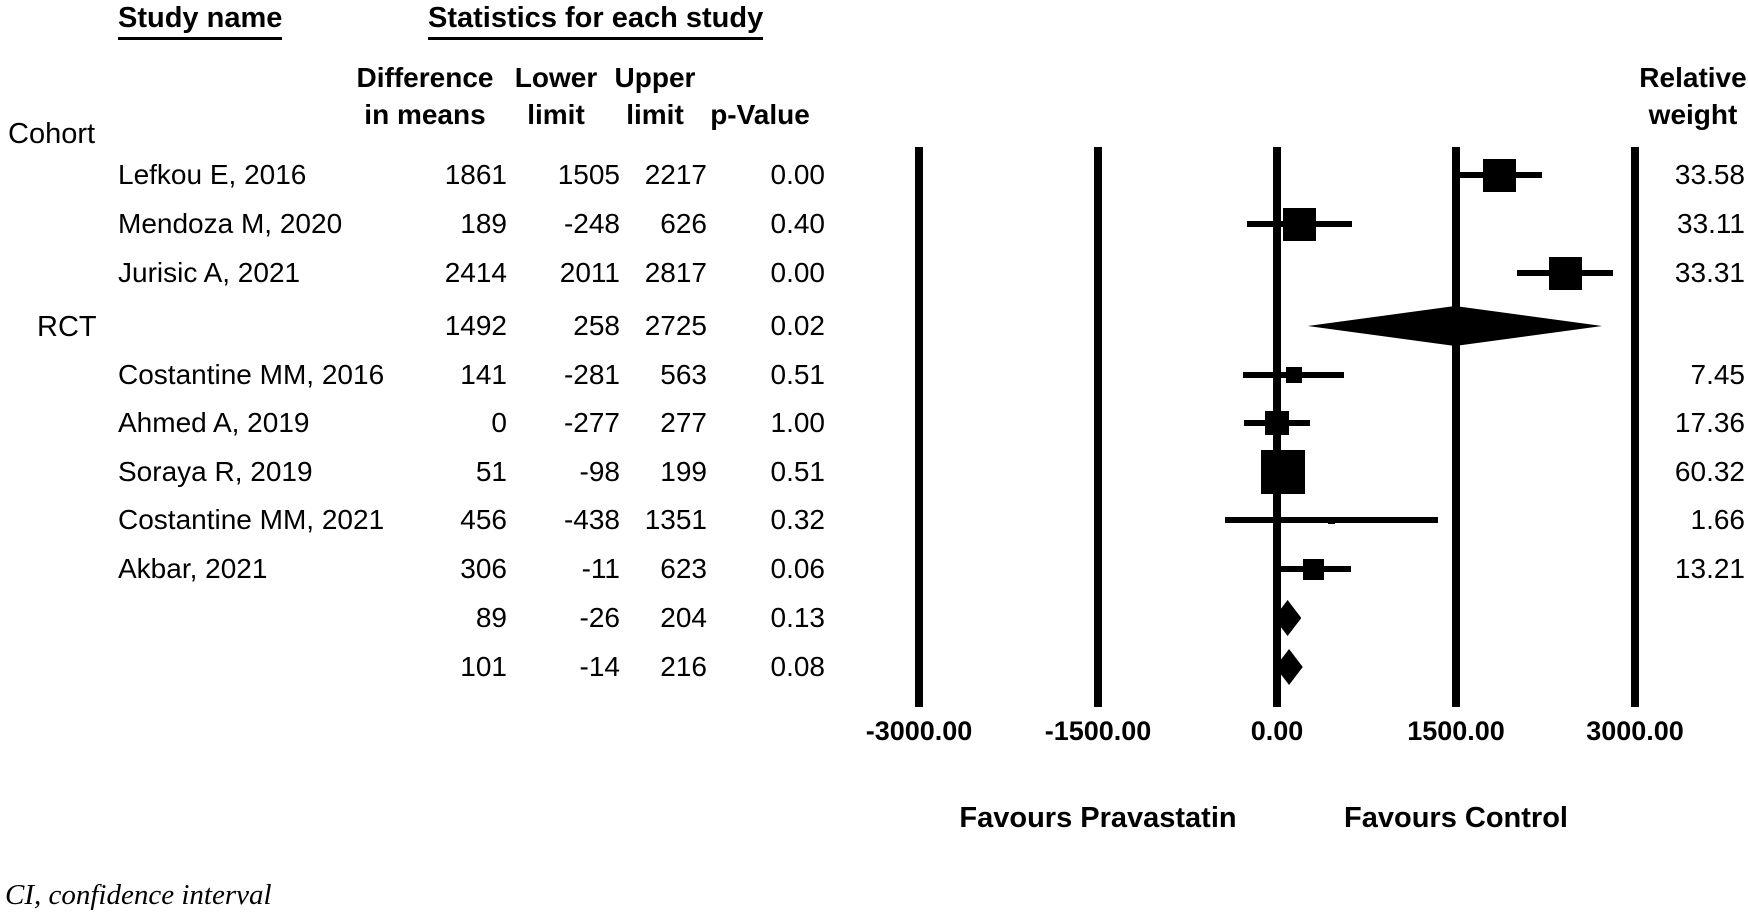  I want to click on col-header-upper: Upper, so click(655, 77).